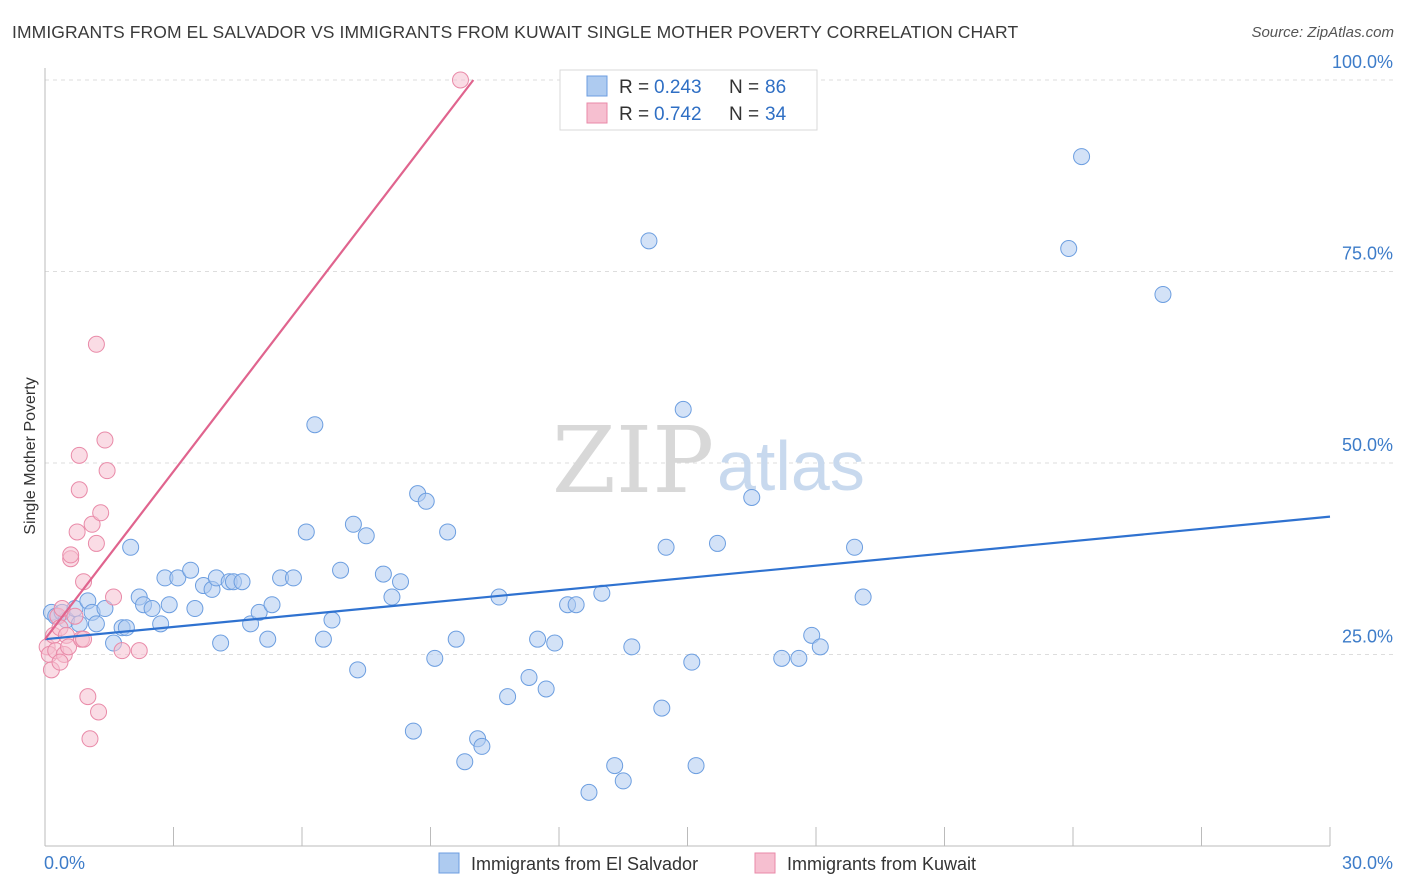  What do you see at coordinates (791, 466) in the screenshot?
I see `watermark-atlas: atlas` at bounding box center [791, 466].